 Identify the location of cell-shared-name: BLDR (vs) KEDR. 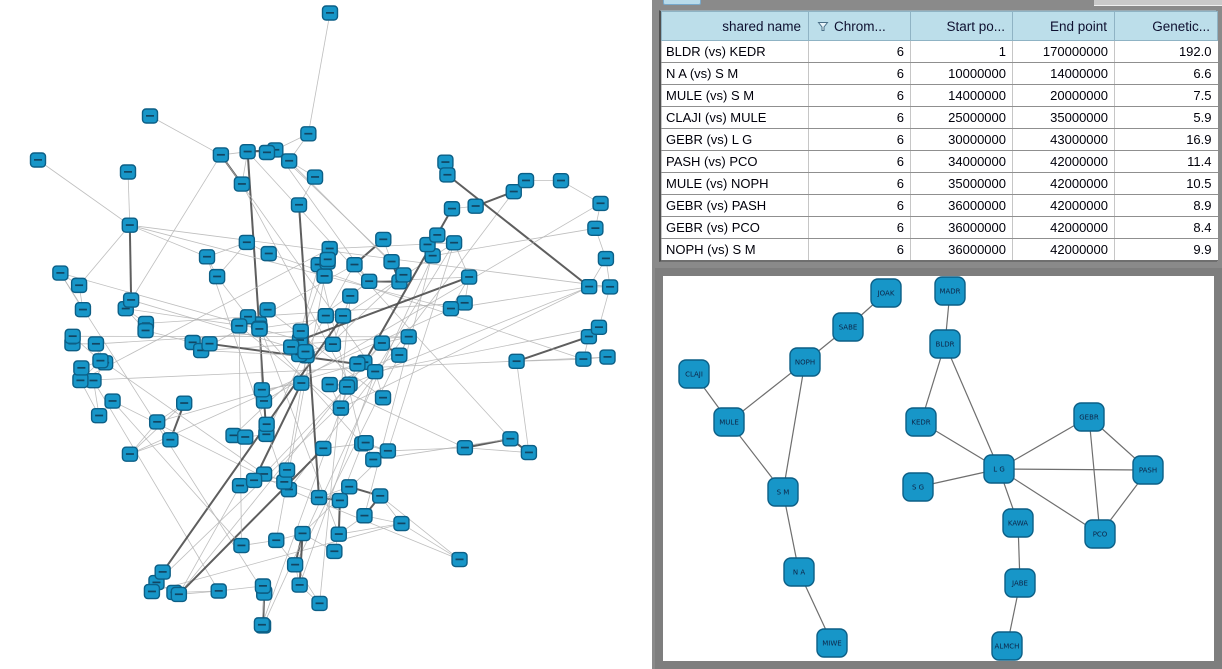
(735, 51).